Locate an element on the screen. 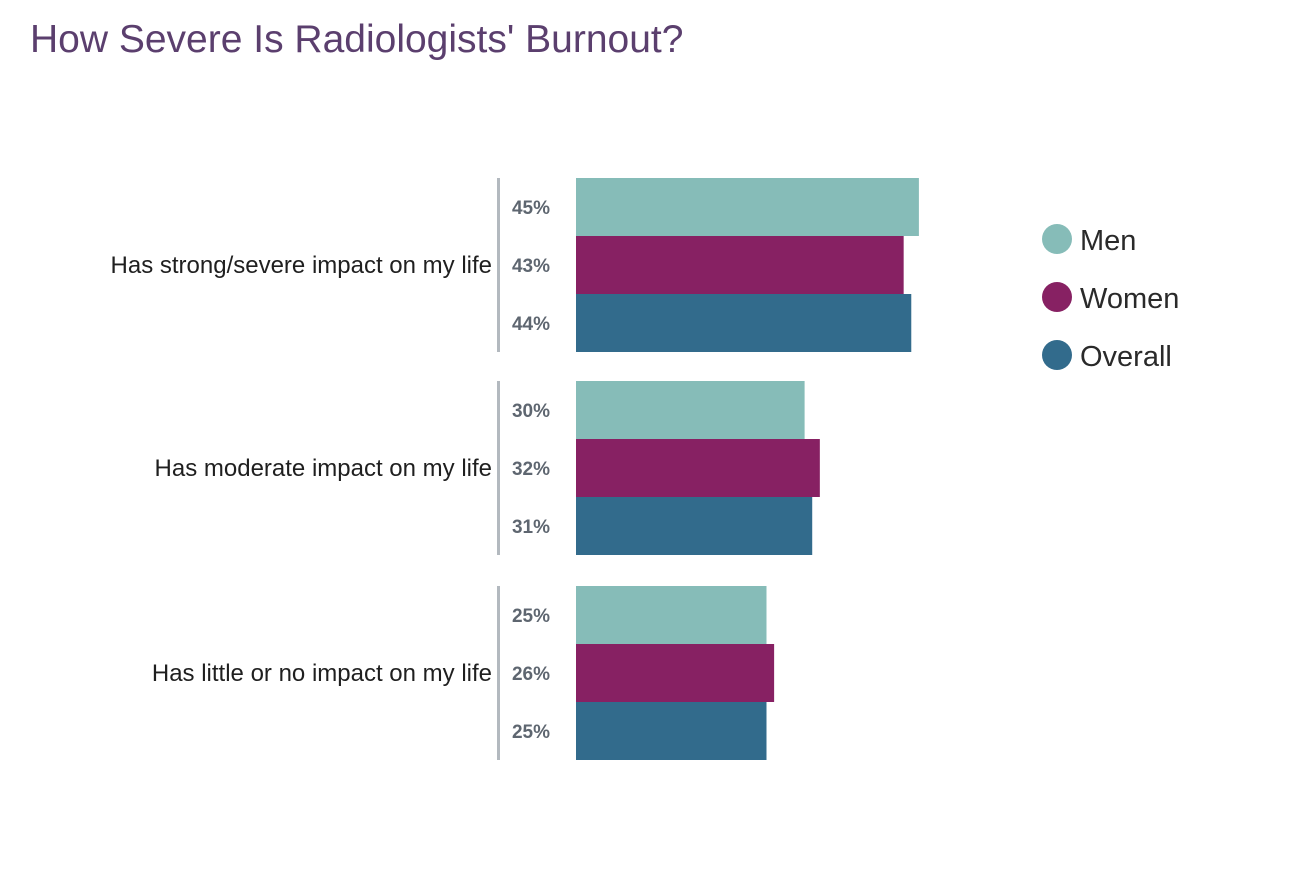  legend: Men Women Overall is located at coordinates (1110, 298).